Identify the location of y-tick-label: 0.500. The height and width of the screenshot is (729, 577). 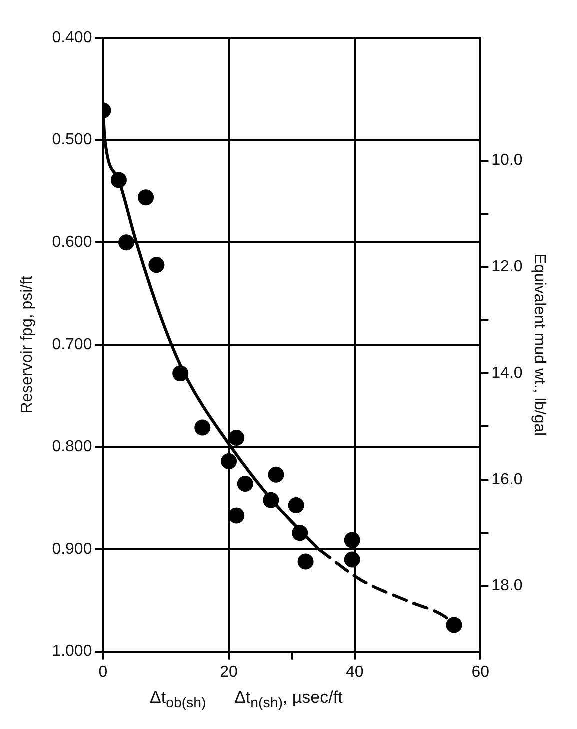
(72, 140).